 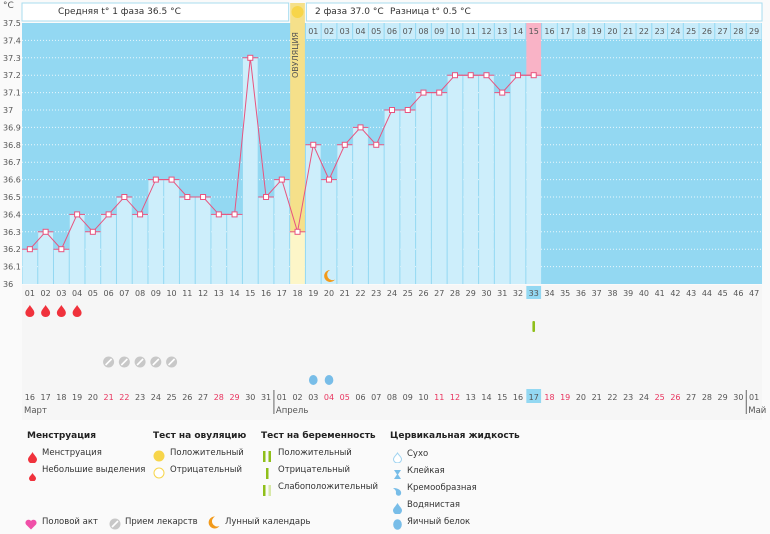 I want to click on legend-watery: Водянистая, so click(x=434, y=505).